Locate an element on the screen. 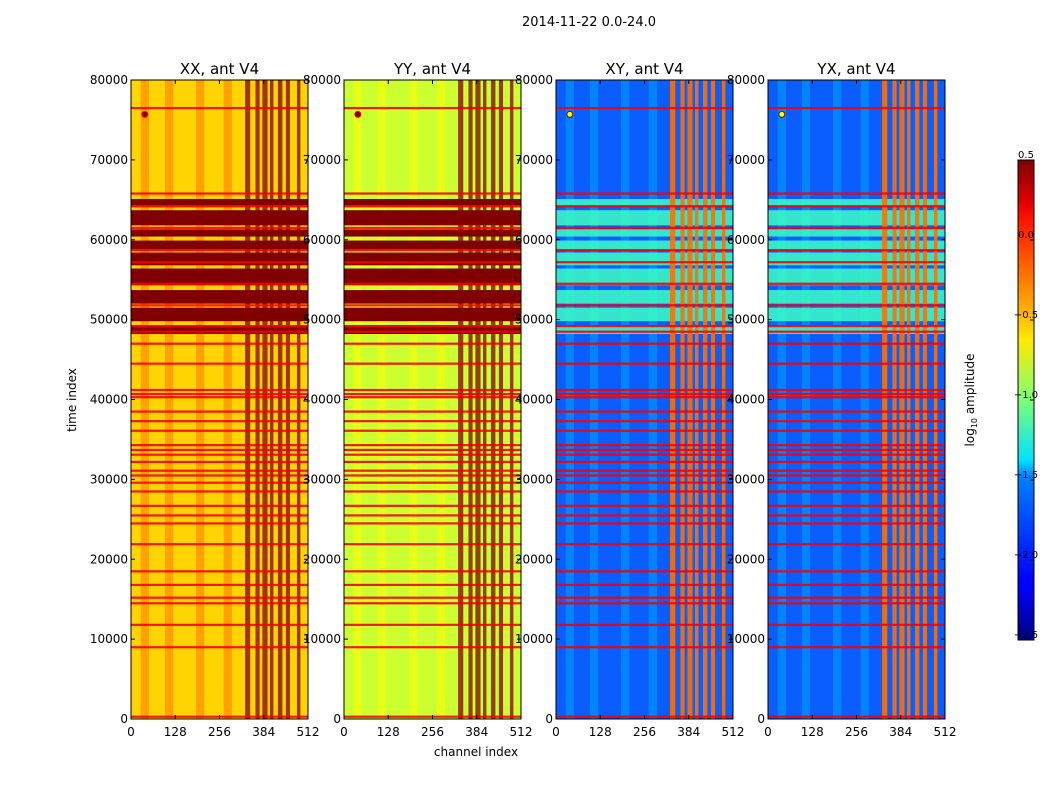 The height and width of the screenshot is (800, 1050). colorbar-ticks: 0.5 0.0 −0.5 −1.0 −1.5 −2.0 −2.5 is located at coordinates (1026, 395).